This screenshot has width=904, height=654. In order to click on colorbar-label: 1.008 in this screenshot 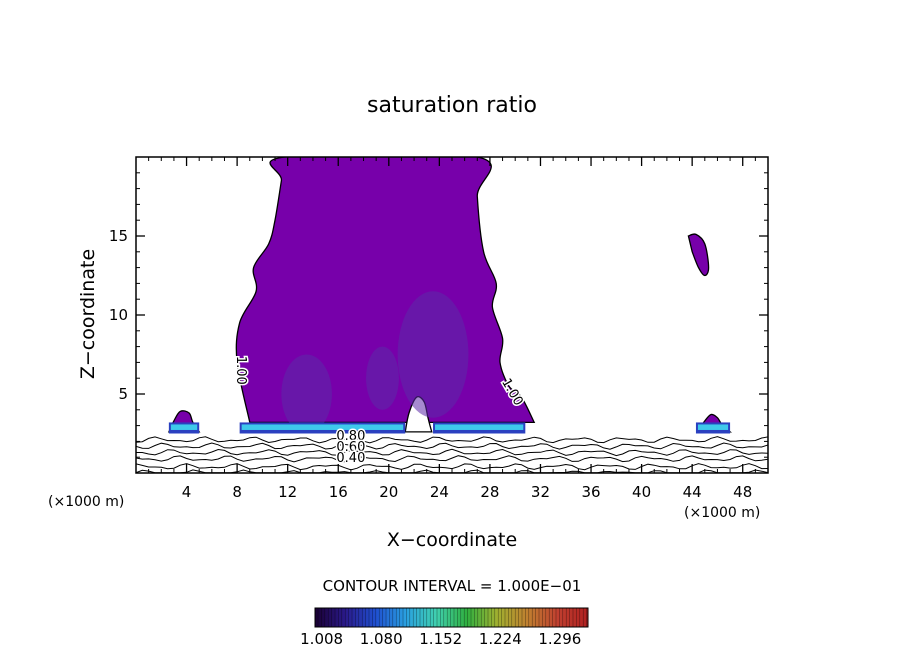, I will do `click(321, 639)`.